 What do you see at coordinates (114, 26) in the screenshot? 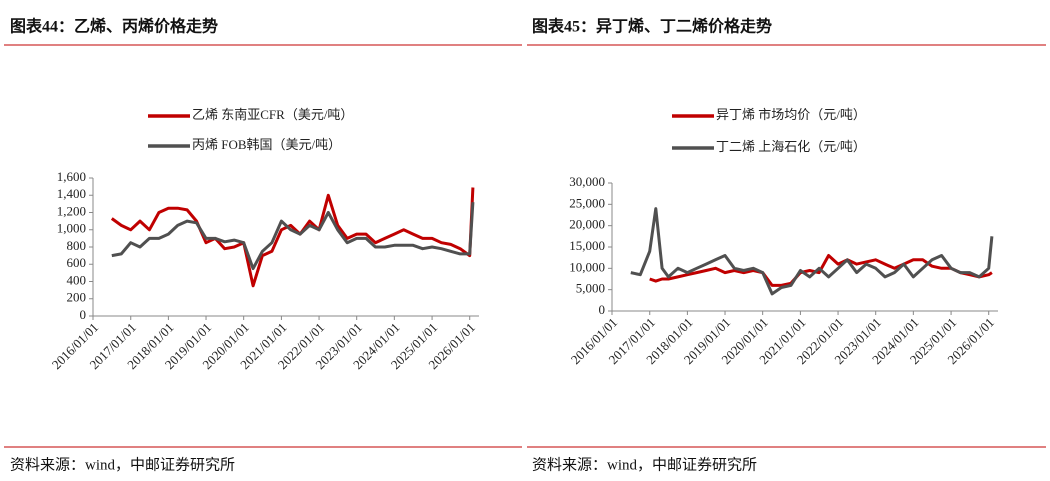
I see `chart-title: 图表44：乙烯、丙烯价格走势` at bounding box center [114, 26].